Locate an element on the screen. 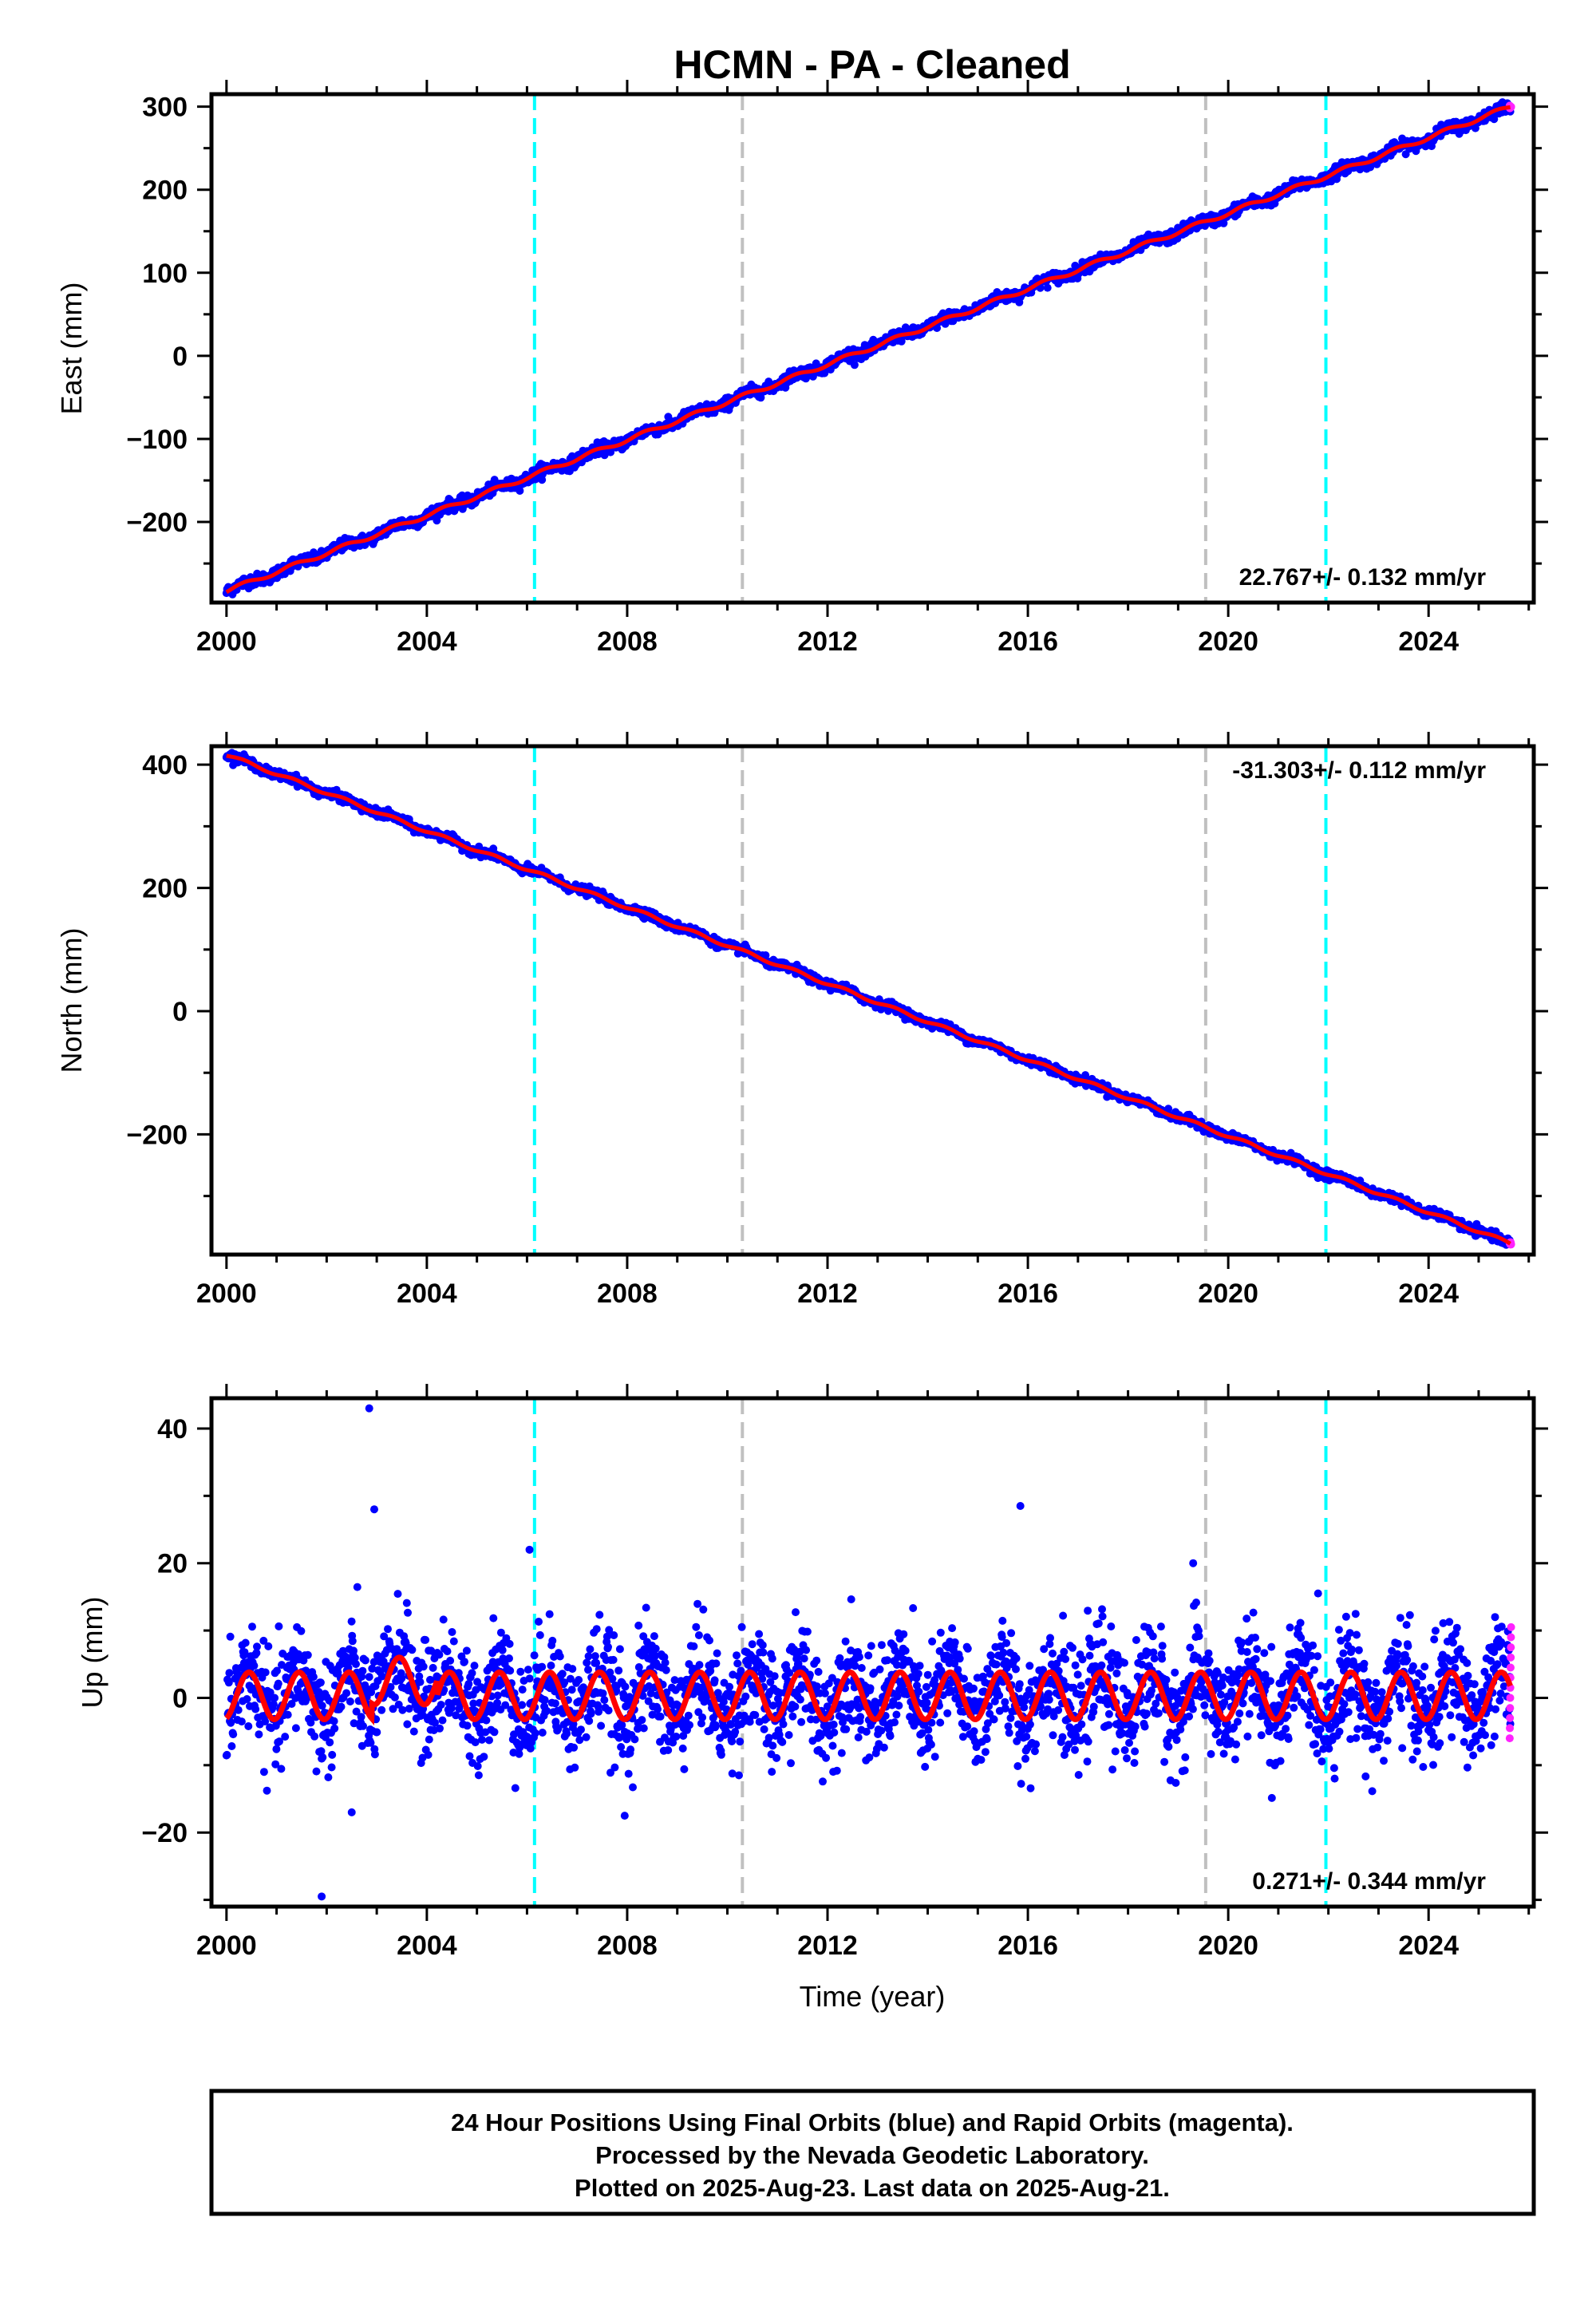 This screenshot has width=1596, height=2316. y-axis-label: East (mm) is located at coordinates (71, 349).